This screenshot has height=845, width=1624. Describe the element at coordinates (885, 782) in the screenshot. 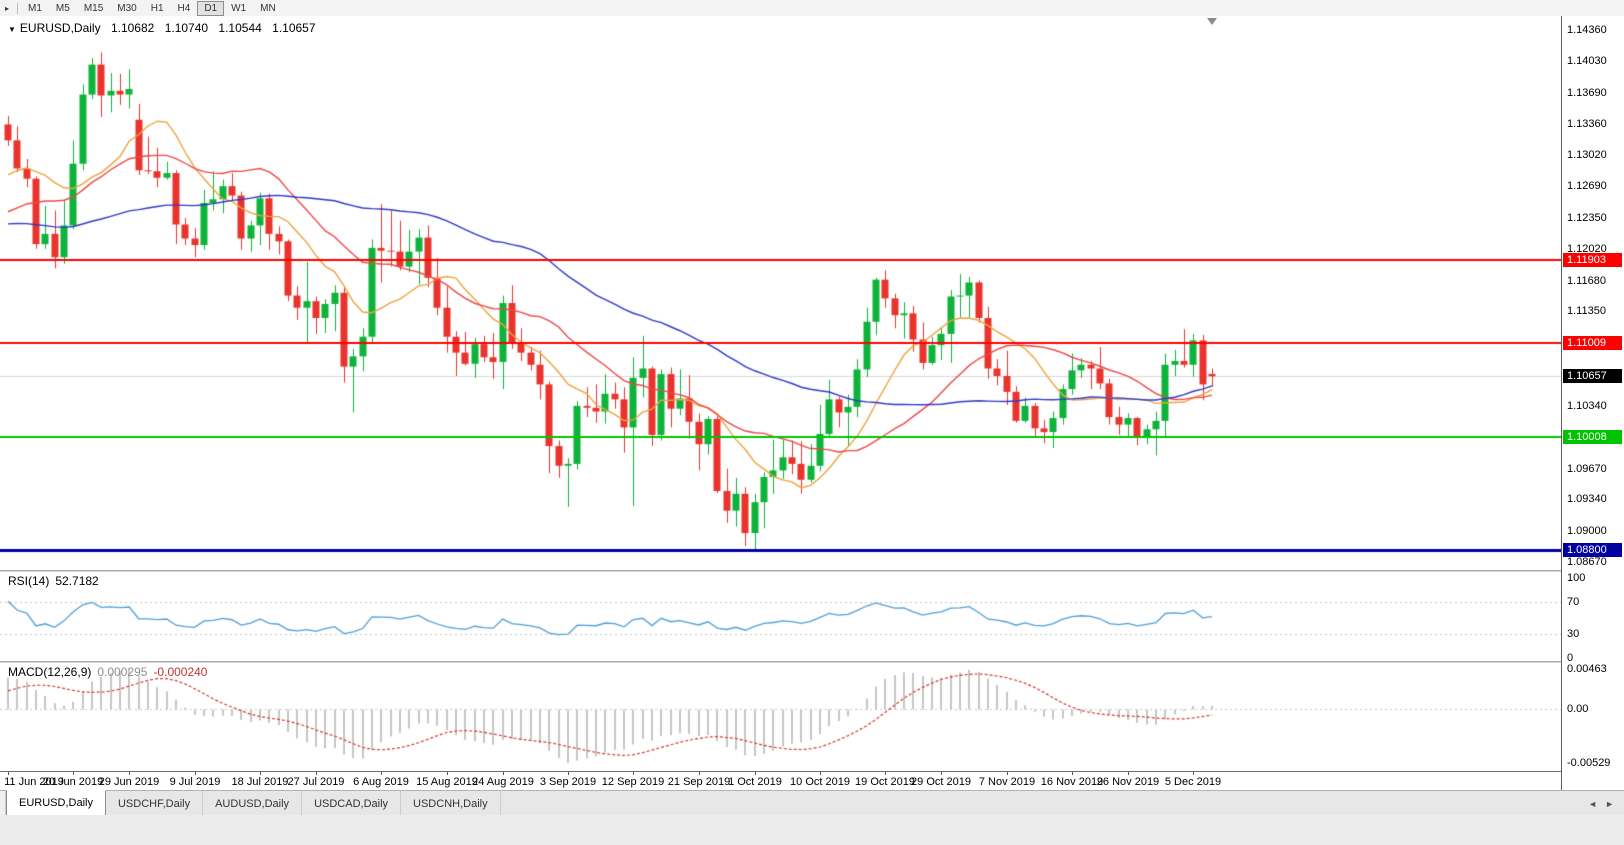

I see `date-label: 19 Oct 2019` at that location.